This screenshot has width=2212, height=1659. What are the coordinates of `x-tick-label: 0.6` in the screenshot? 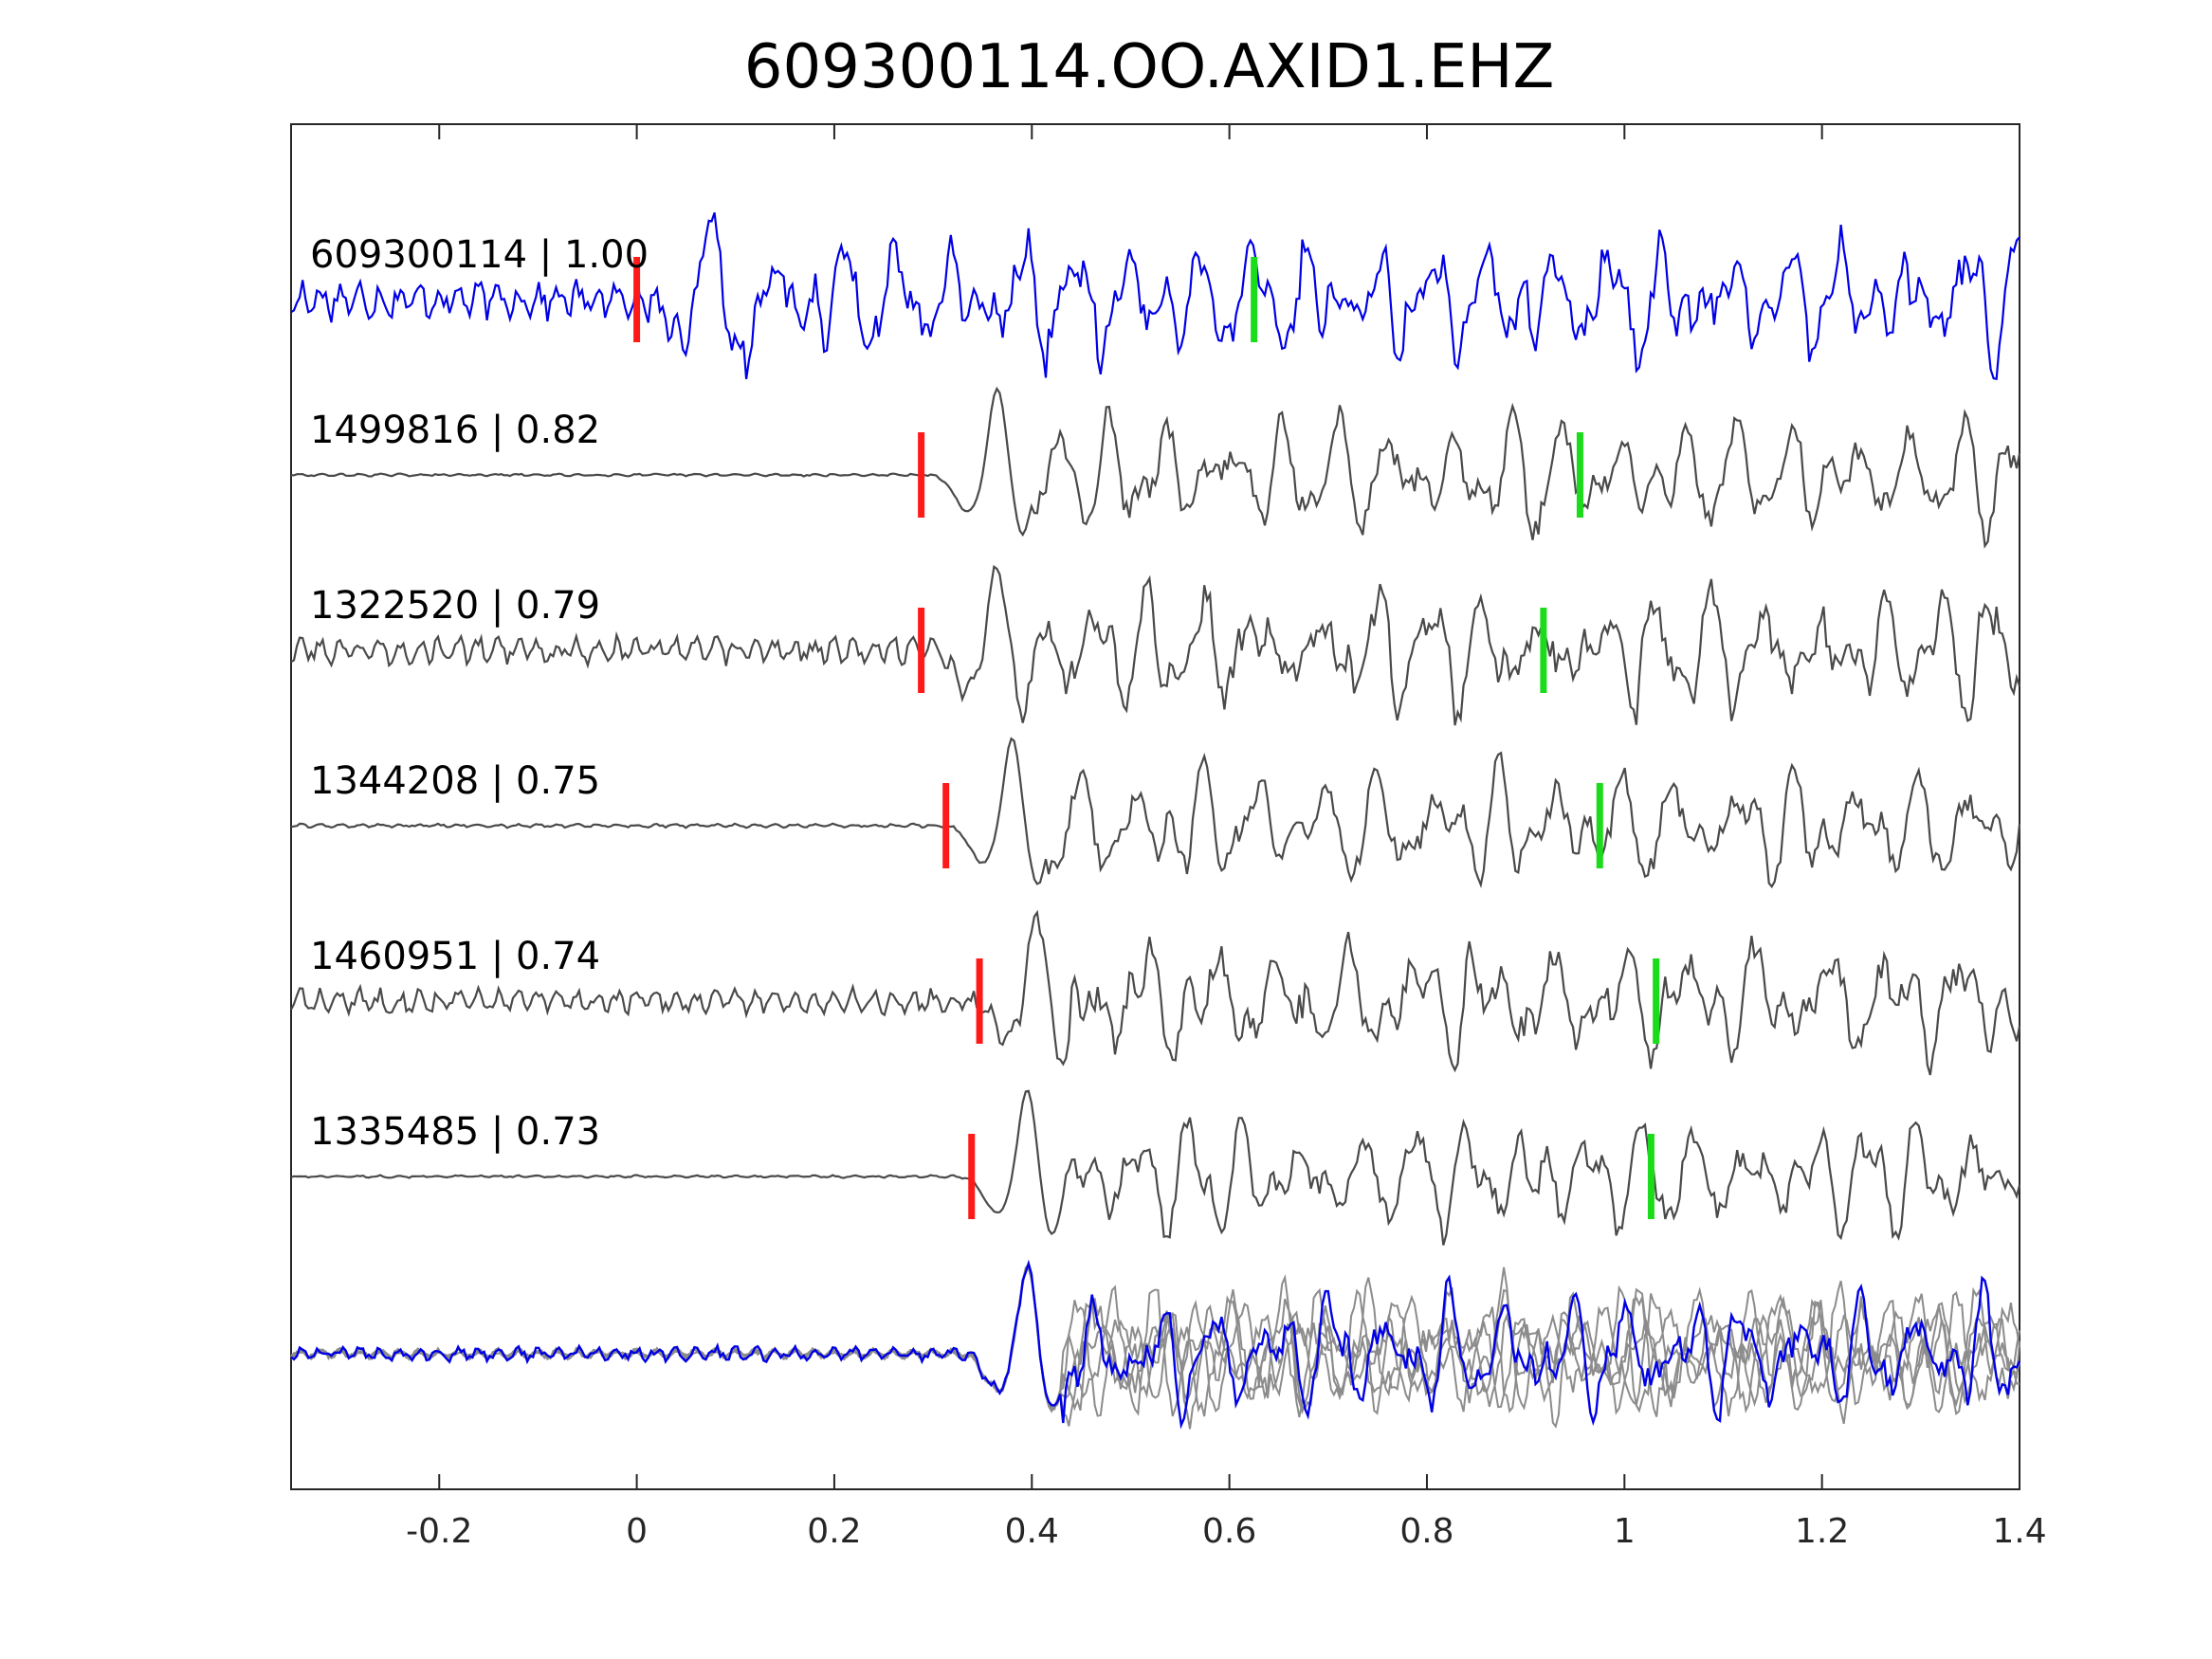 It's located at (1229, 1531).